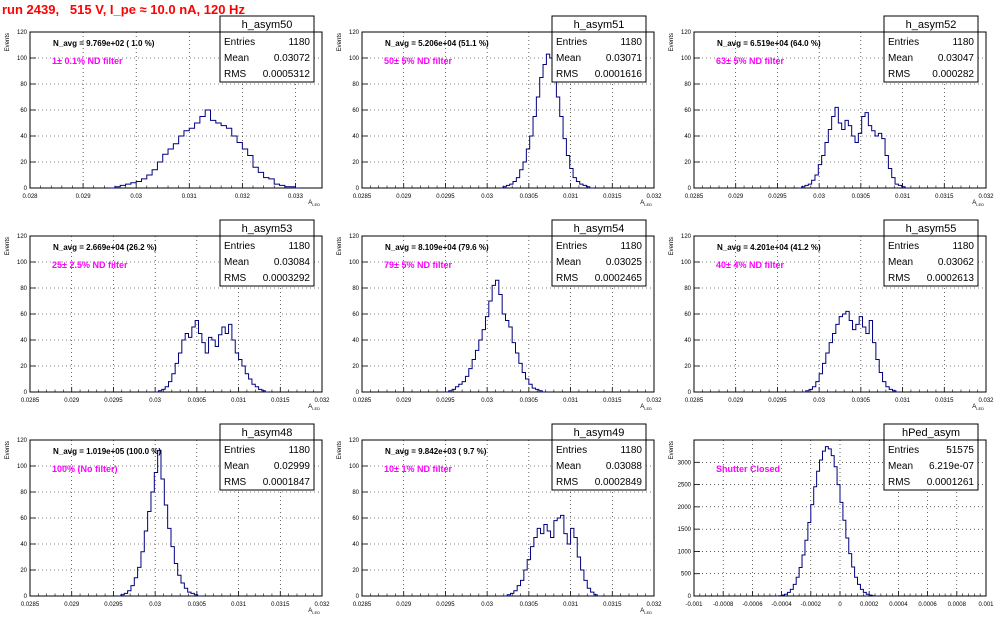  Describe the element at coordinates (811, 605) in the screenshot. I see `x-tick-label: -0.0002` at that location.